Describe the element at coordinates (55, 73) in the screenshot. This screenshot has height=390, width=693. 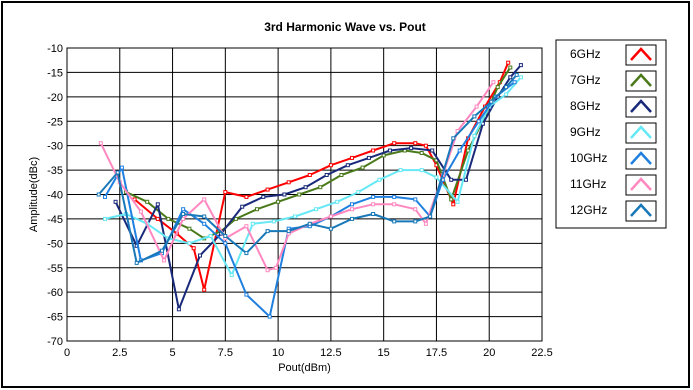
I see `y-tick-label: -15` at that location.